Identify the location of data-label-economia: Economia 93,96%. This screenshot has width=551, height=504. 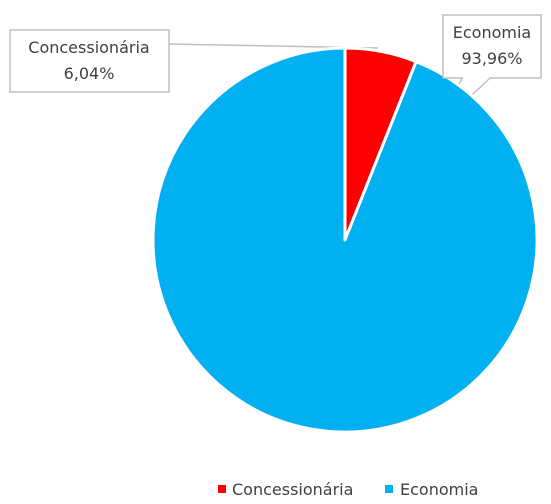
(492, 46).